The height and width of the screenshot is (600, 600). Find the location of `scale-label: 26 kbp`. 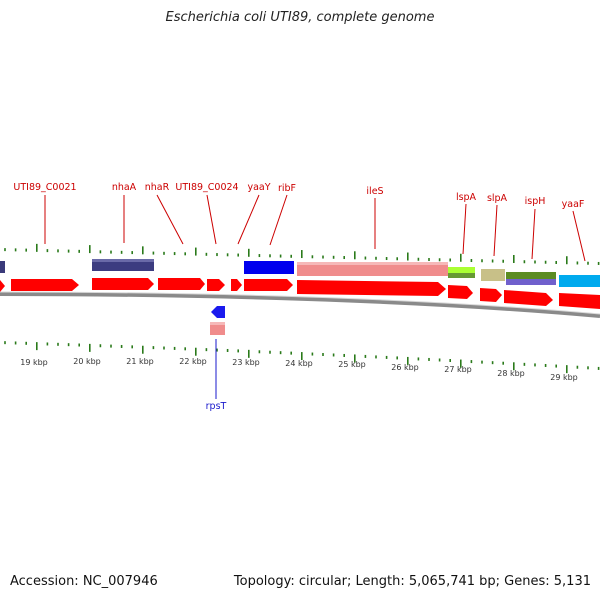

scale-label: 26 kbp is located at coordinates (405, 367).